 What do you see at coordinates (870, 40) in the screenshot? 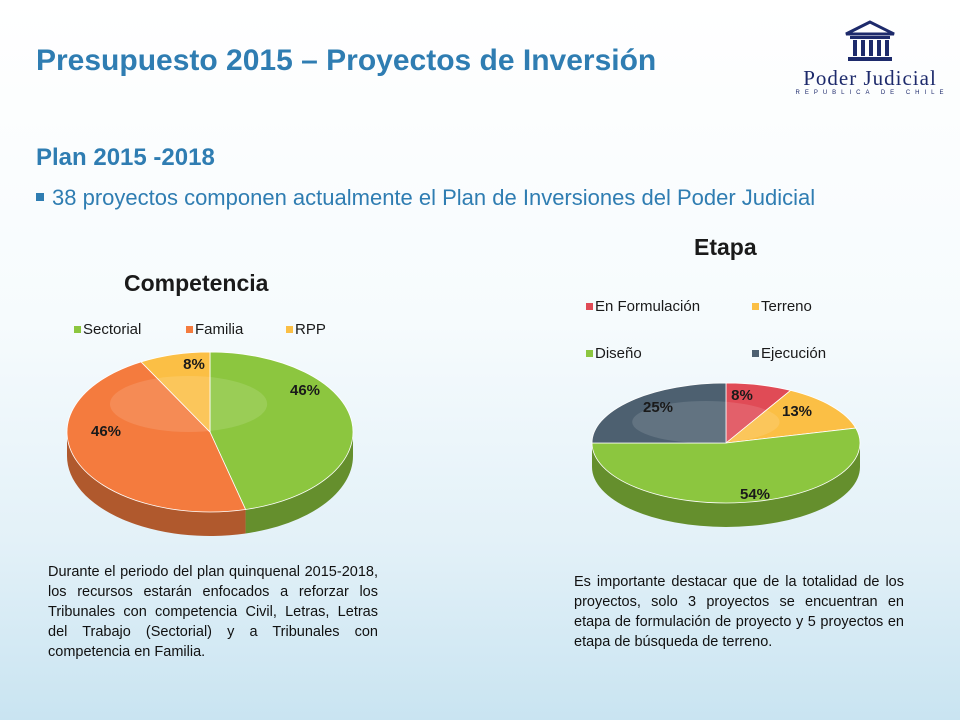
I see `courthouse-icon` at bounding box center [870, 40].